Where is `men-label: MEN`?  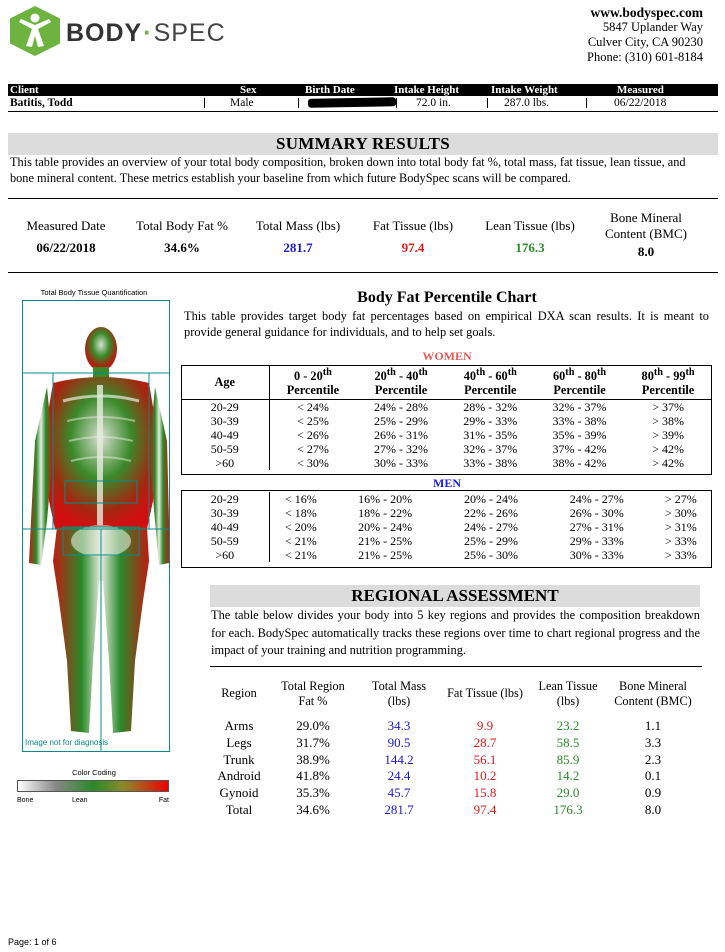 men-label: MEN is located at coordinates (447, 483).